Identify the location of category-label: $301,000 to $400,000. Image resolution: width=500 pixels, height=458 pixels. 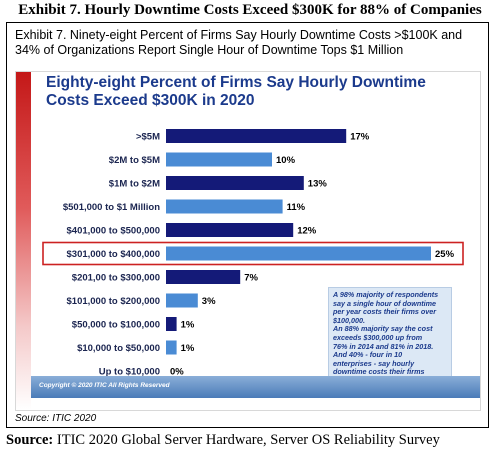
(114, 254).